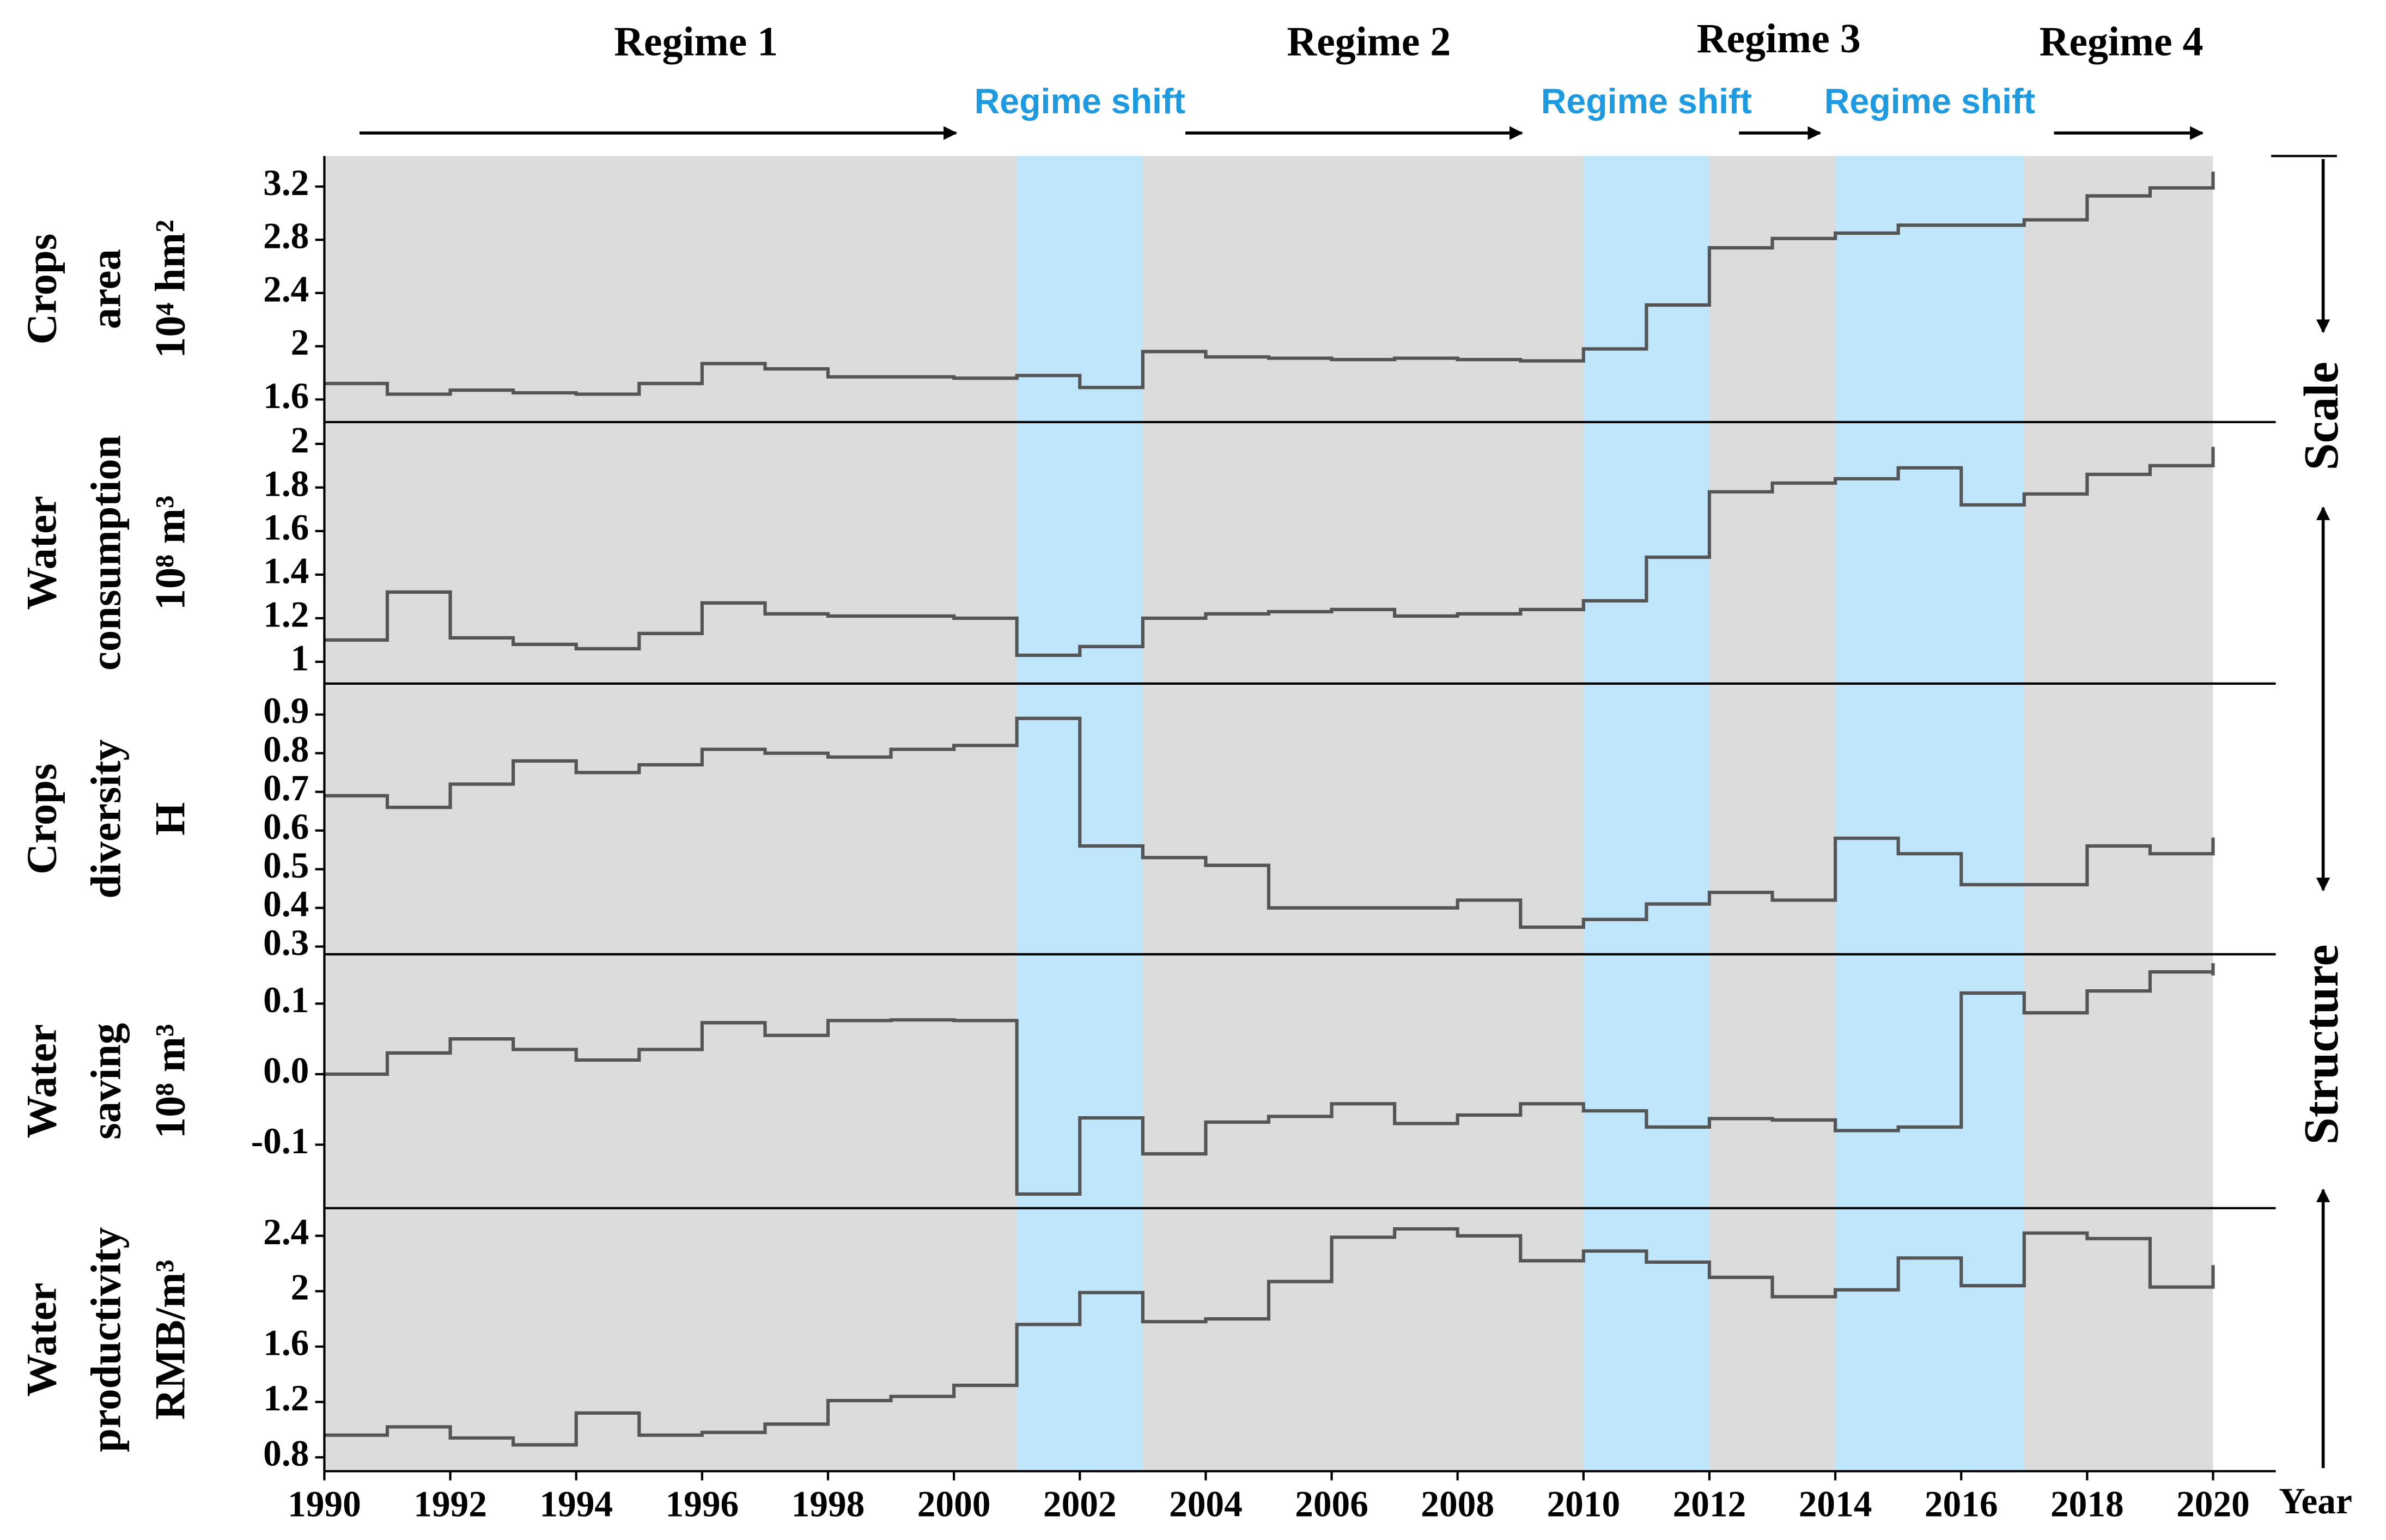 The image size is (2386, 1540). Describe the element at coordinates (2315, 1501) in the screenshot. I see `x-axis-label: Year` at that location.